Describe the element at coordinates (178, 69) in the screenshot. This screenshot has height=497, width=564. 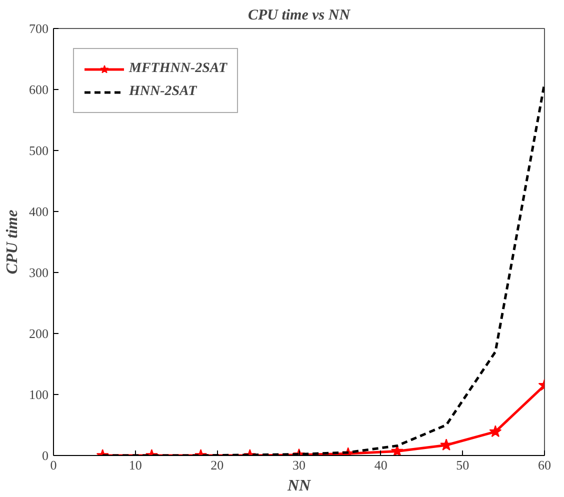
I see `legend-label: MFTHNN-2SAT` at that location.